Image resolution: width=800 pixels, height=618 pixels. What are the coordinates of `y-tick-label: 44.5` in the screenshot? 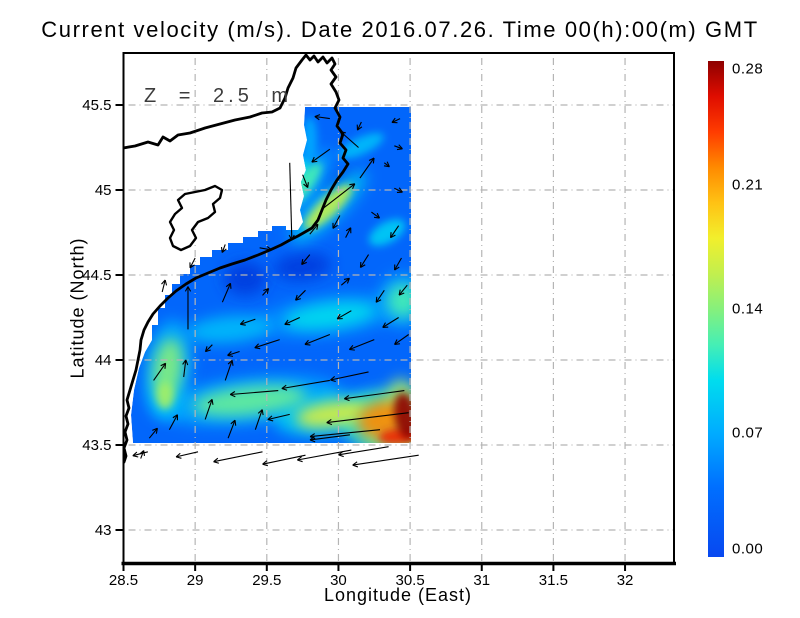 It's located at (96, 275).